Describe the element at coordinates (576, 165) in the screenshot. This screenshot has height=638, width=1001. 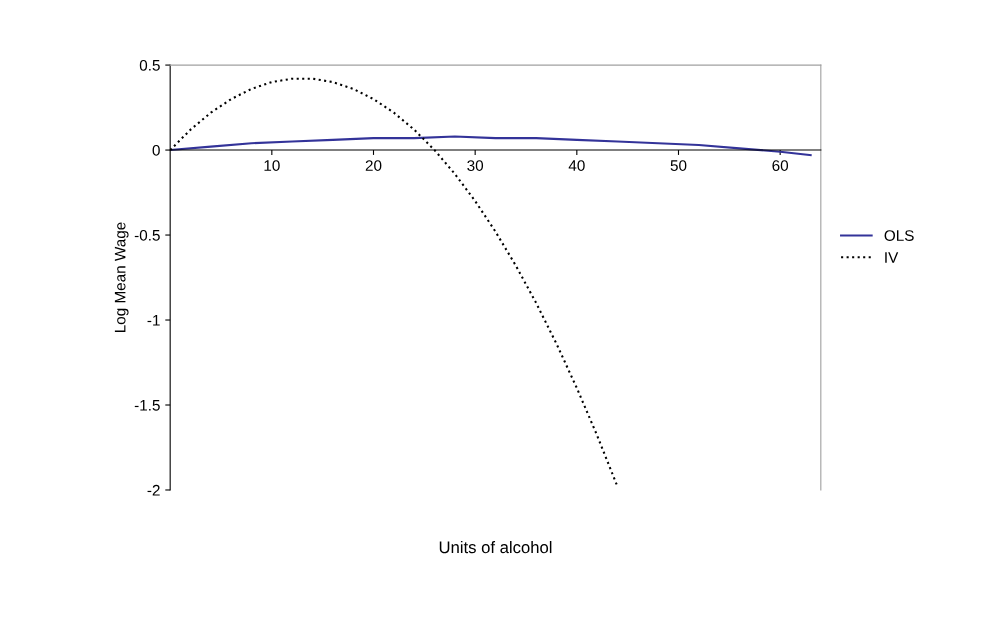
I see `x-tick-label: 40` at that location.